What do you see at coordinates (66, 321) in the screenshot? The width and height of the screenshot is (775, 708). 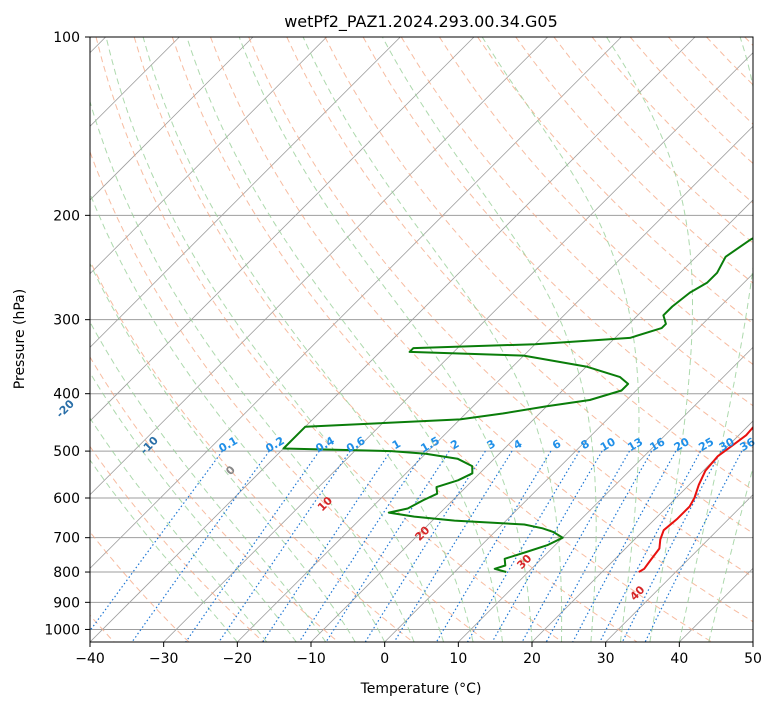 I see `y-tick-label: 300` at bounding box center [66, 321].